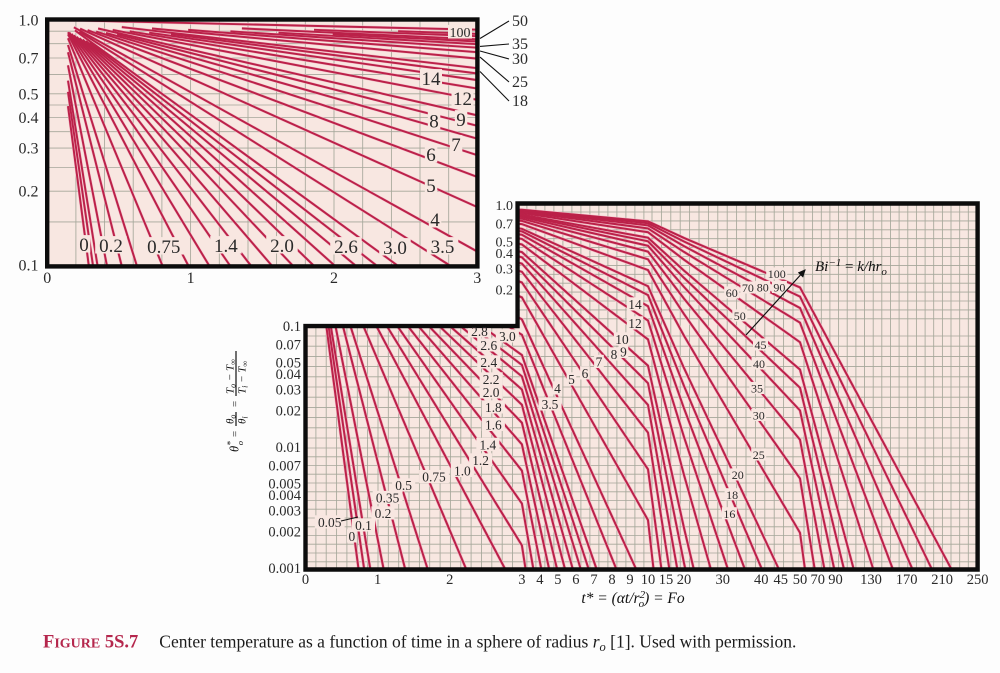  Describe the element at coordinates (288, 448) in the screenshot. I see `svg-text: 0.01` at that location.